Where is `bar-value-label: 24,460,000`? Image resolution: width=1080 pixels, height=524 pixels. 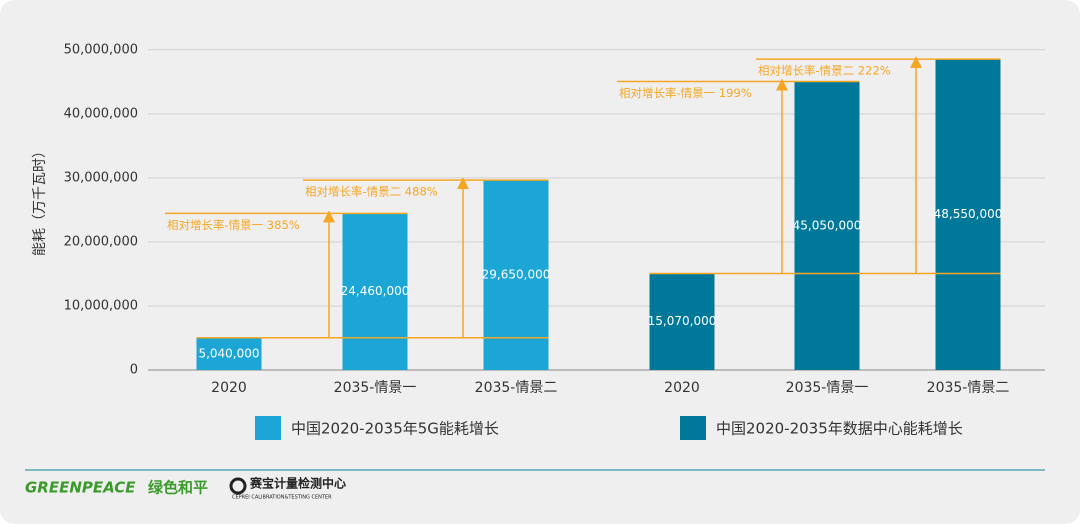
bar-value-label: 24,460,000 is located at coordinates (375, 291).